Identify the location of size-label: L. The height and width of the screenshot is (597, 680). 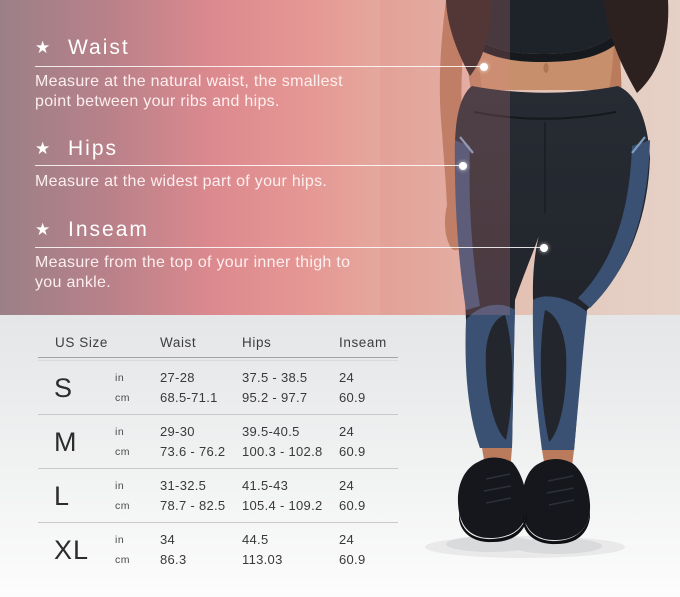
(62, 495).